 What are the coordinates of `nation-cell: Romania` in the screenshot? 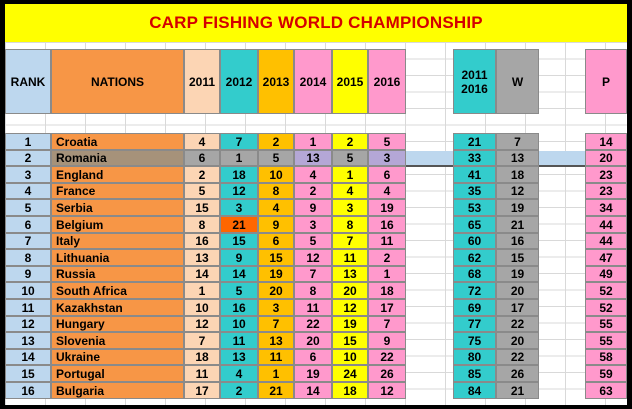 It's located at (117, 158).